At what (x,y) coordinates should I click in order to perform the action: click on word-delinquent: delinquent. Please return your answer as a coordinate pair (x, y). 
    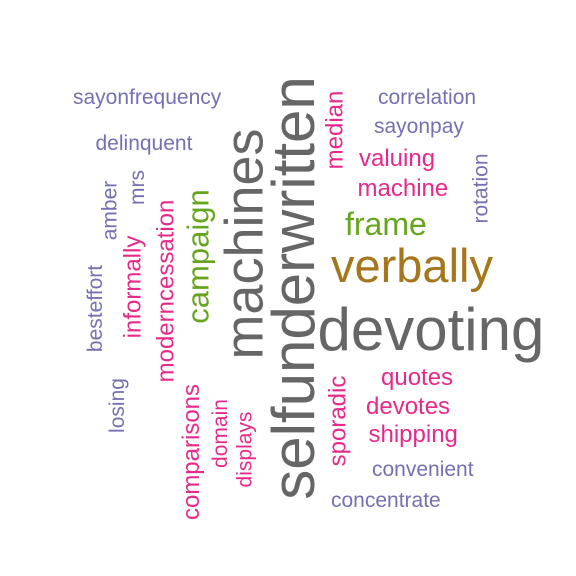
    Looking at the image, I should click on (144, 143).